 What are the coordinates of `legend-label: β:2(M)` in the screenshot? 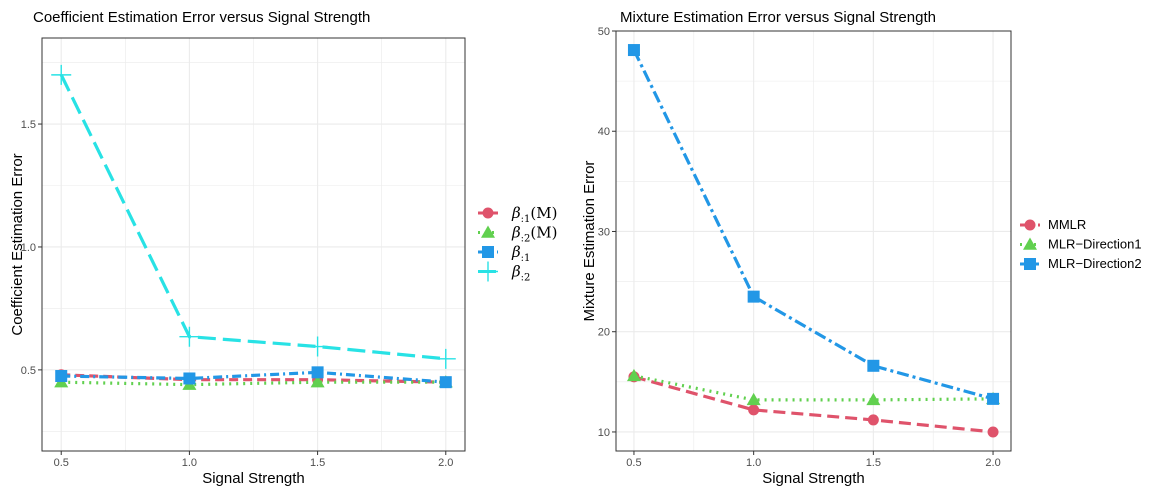 It's located at (534, 234).